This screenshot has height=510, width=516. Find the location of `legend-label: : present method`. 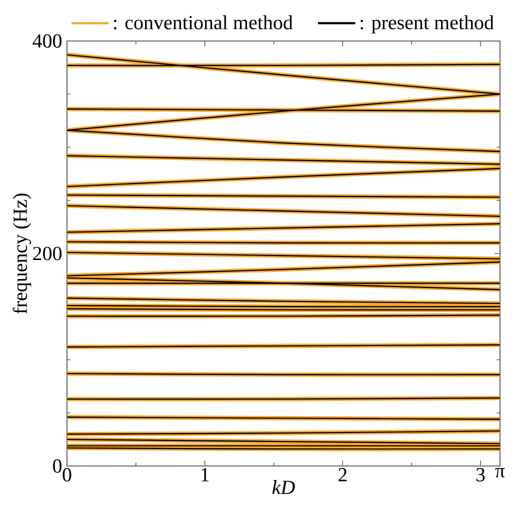

legend-label: : present method is located at coordinates (427, 24).